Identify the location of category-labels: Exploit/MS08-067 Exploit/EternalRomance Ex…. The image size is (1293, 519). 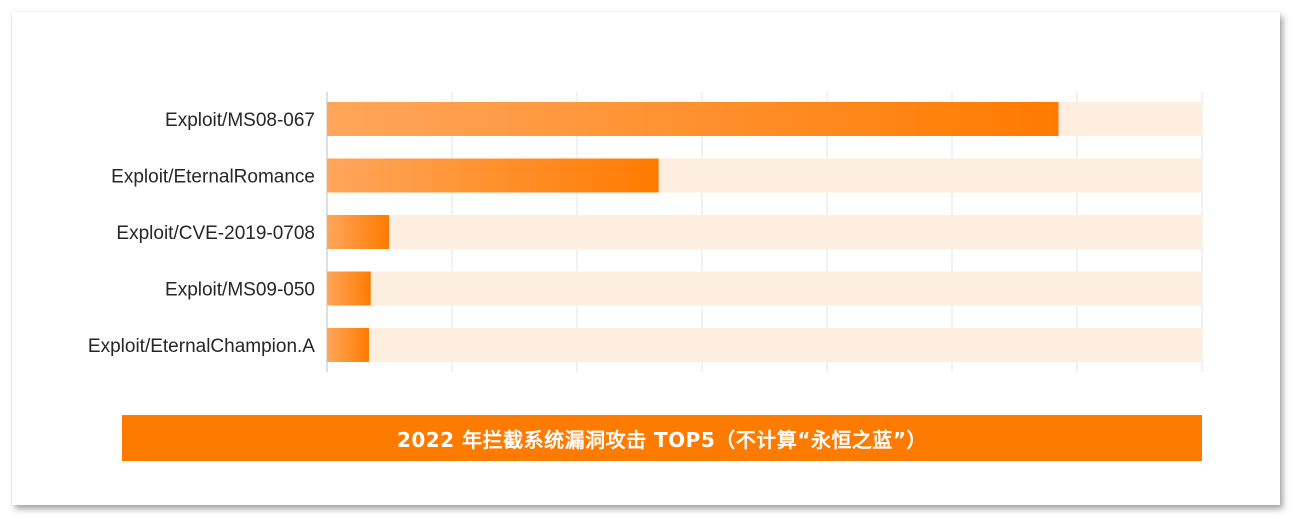
(201, 233).